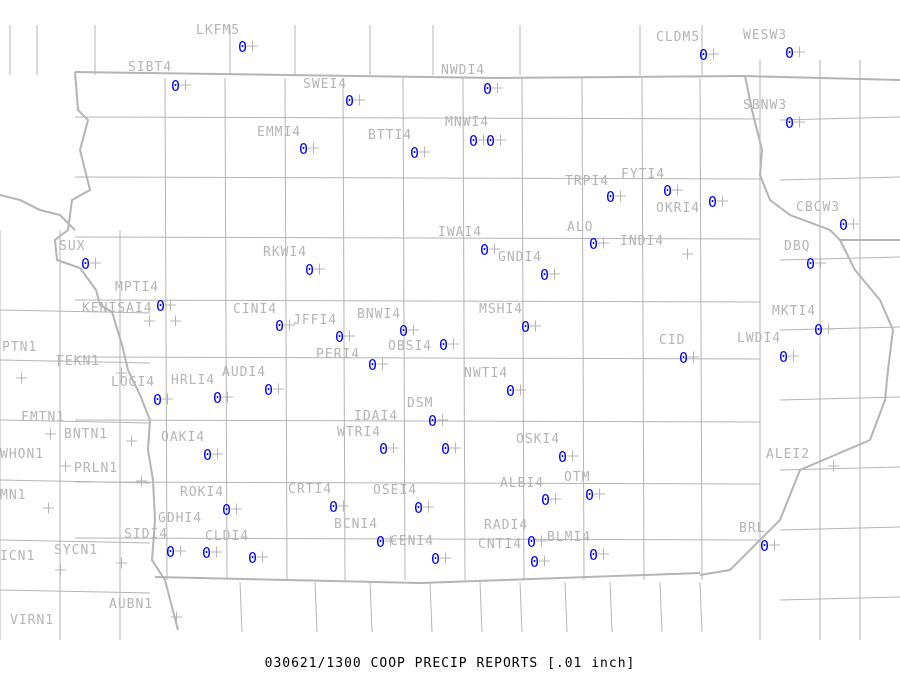  I want to click on station-tekn1: TEKN1, so click(76, 361).